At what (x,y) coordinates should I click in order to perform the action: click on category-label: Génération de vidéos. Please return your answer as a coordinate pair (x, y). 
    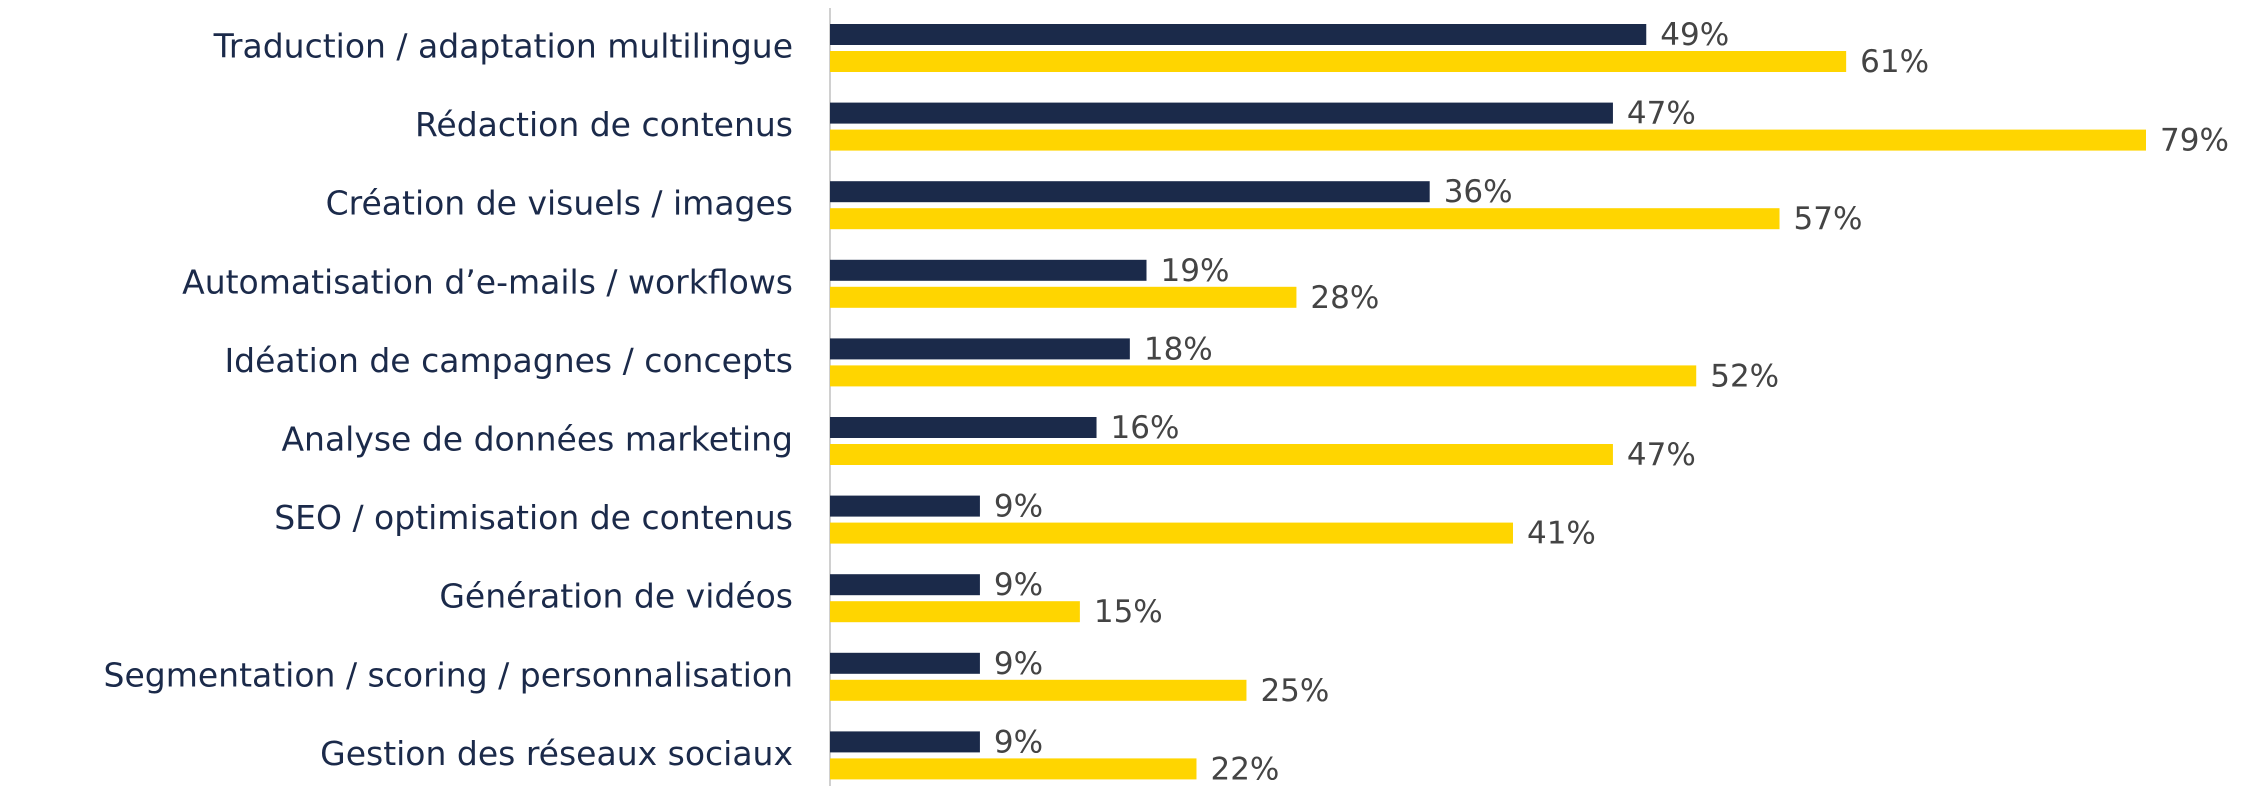
    Looking at the image, I should click on (616, 596).